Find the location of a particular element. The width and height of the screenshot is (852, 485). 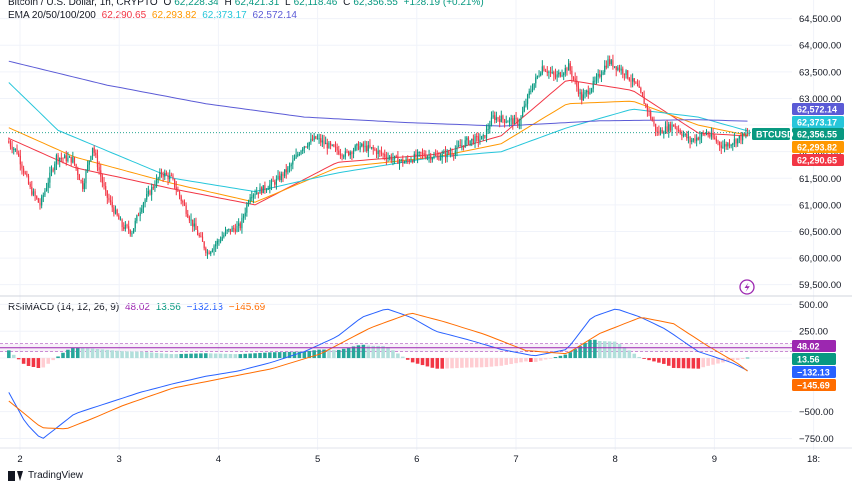

histogram-value: 13.56 is located at coordinates (168, 307).